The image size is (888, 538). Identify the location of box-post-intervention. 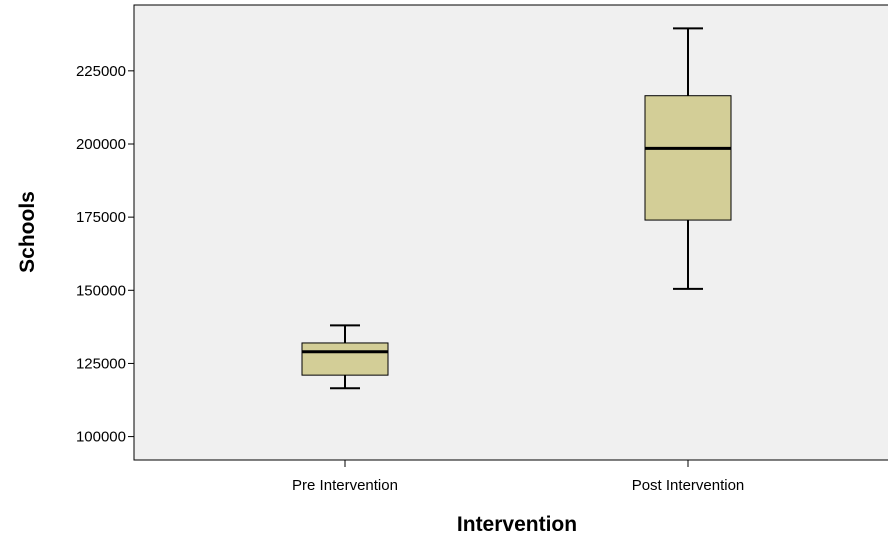
(688, 158).